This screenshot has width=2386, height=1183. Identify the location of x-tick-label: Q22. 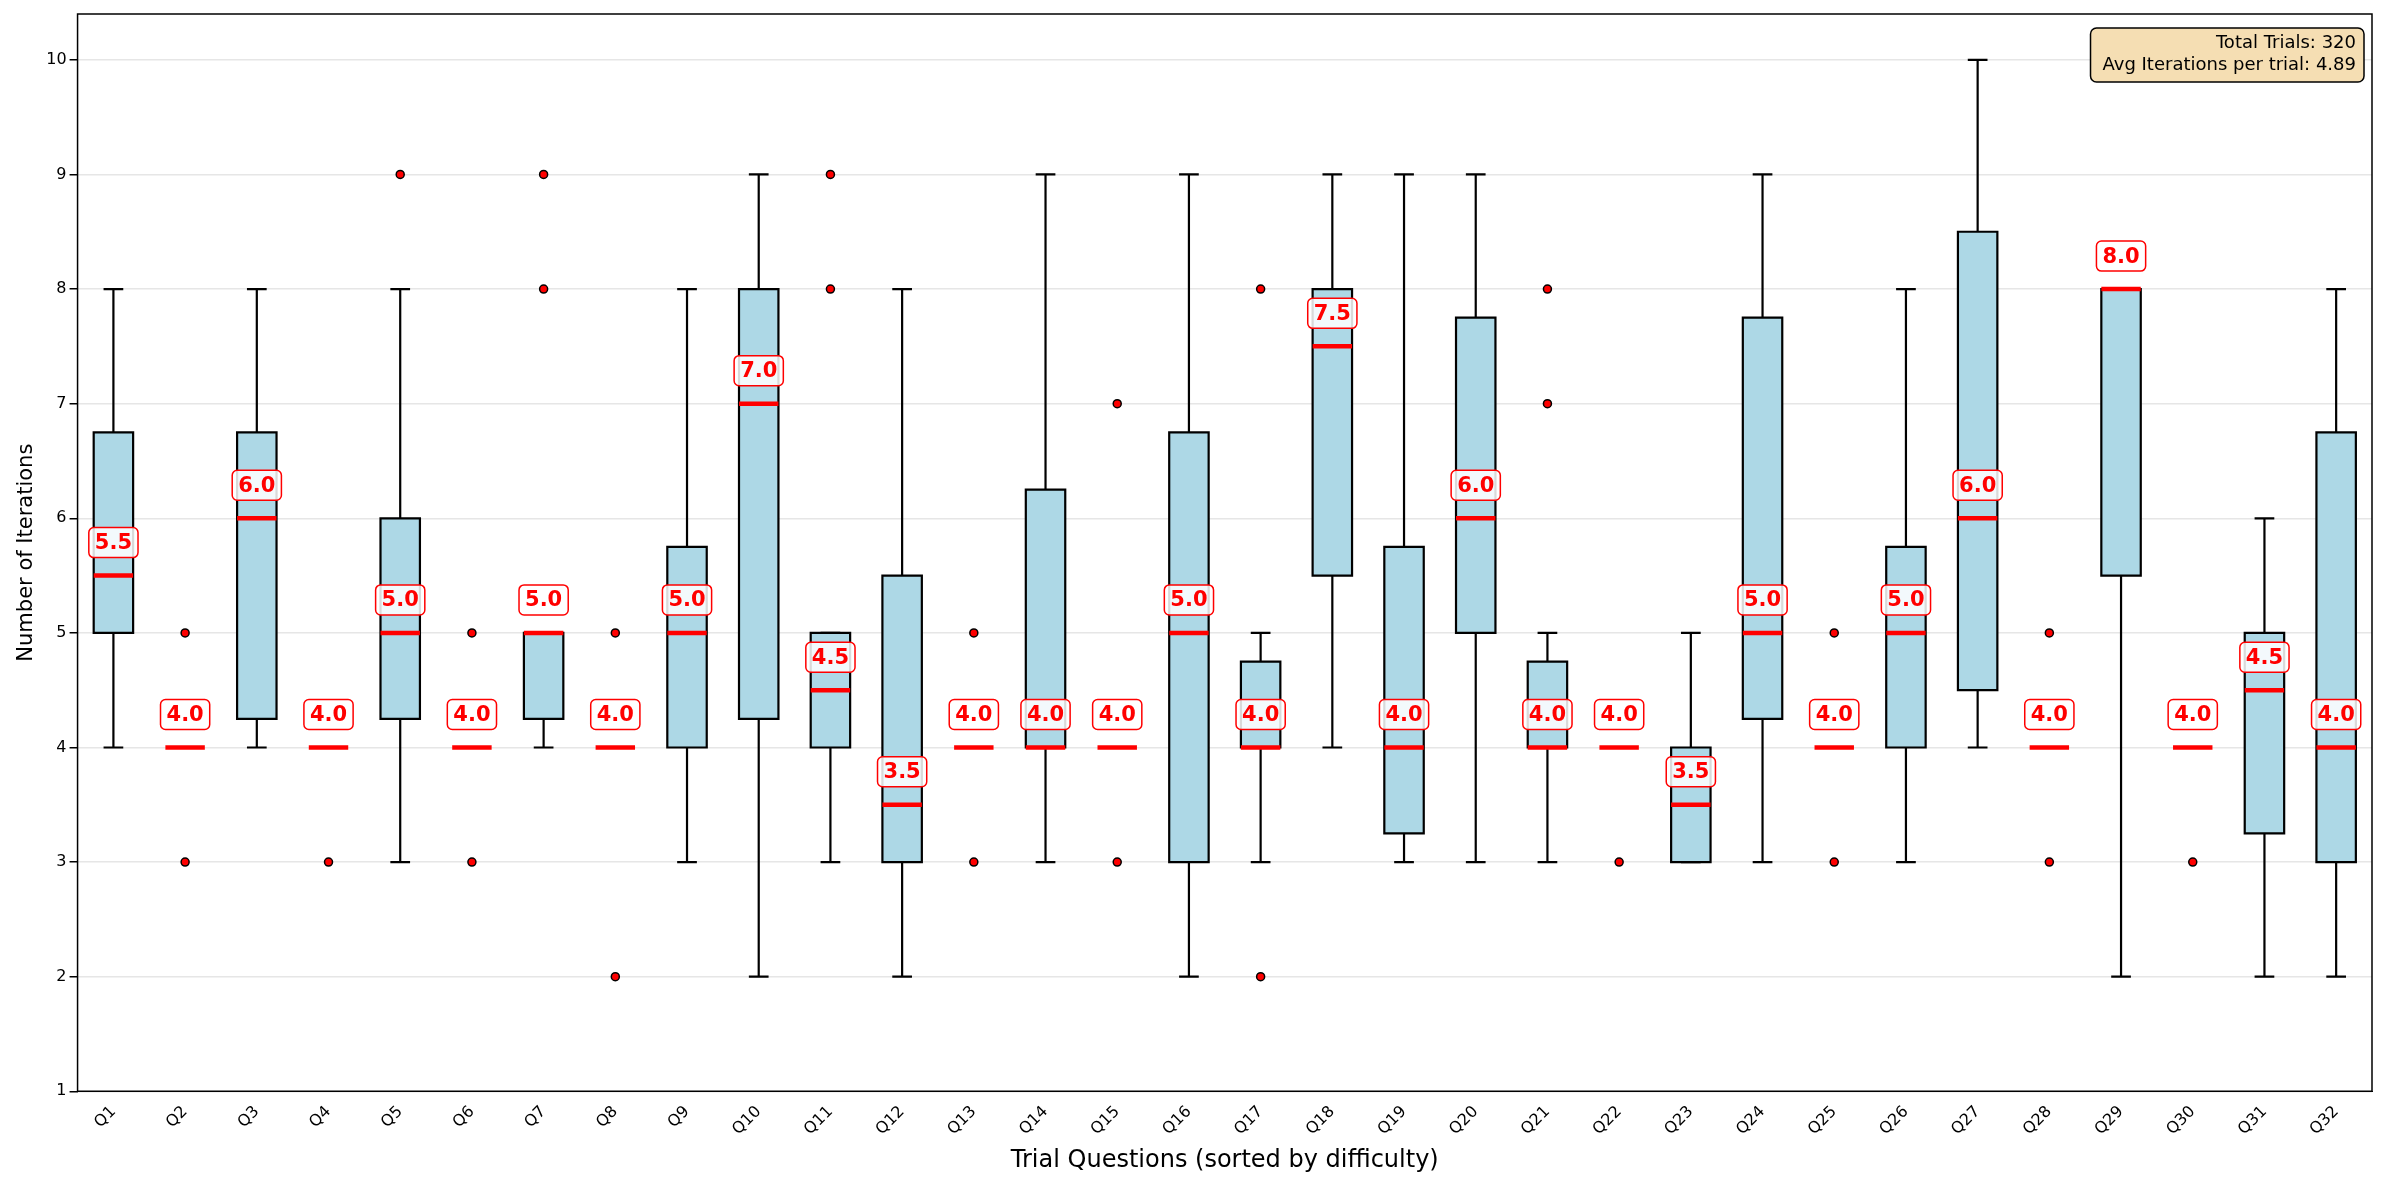
(1606, 1120).